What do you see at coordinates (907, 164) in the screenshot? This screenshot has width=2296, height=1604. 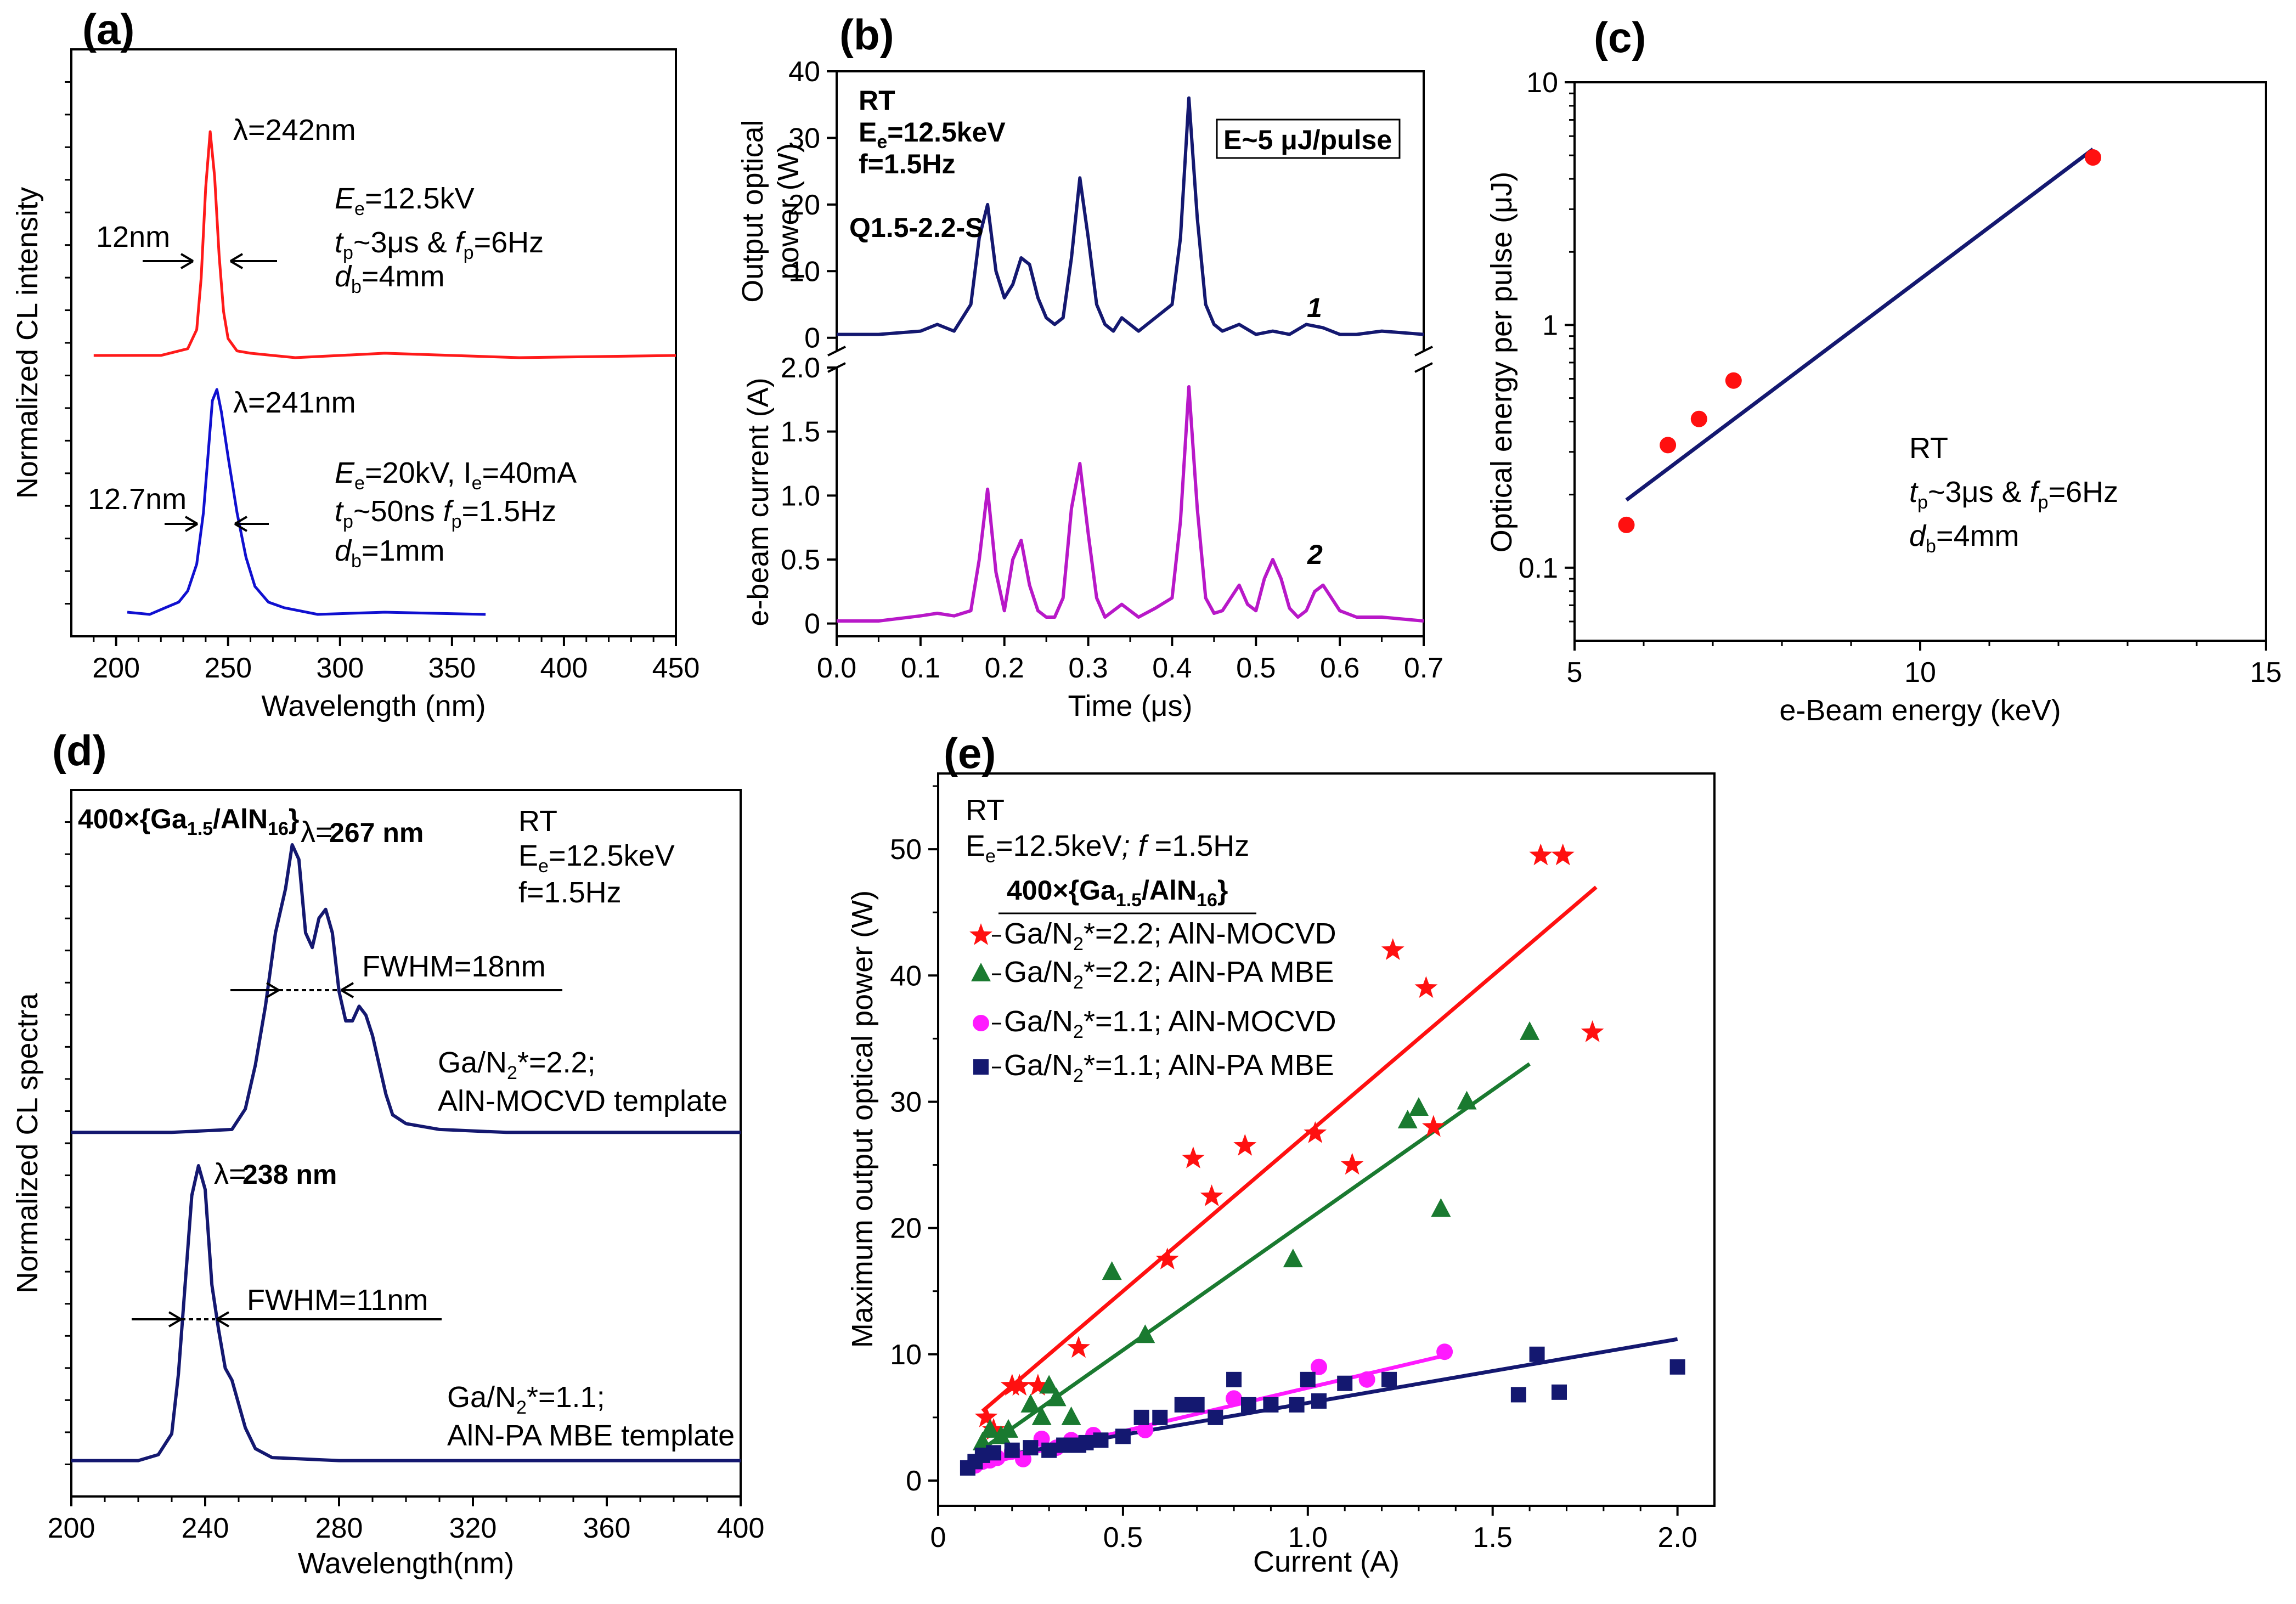 I see `cond-f: f=1.5Hz` at bounding box center [907, 164].